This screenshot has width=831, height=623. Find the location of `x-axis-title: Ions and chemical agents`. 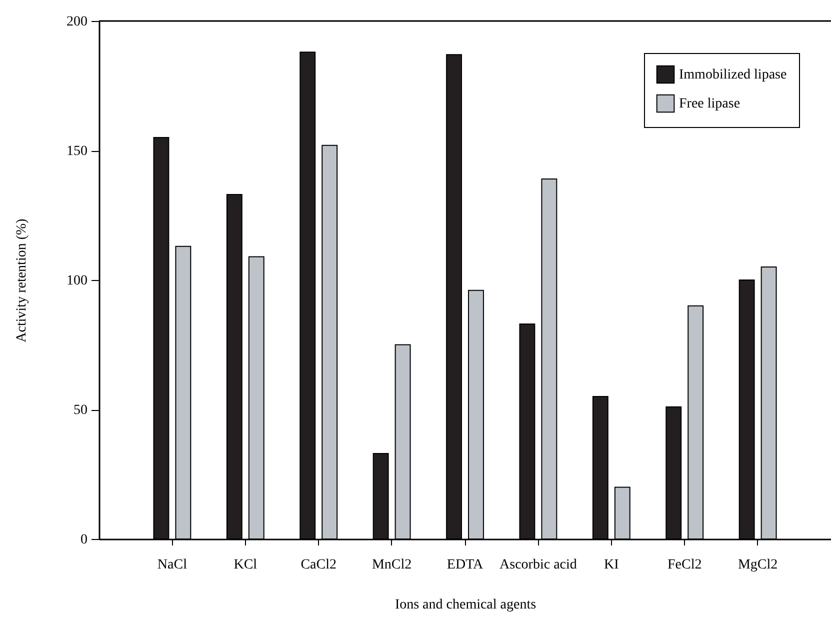

x-axis-title: Ions and chemical agents is located at coordinates (465, 605).